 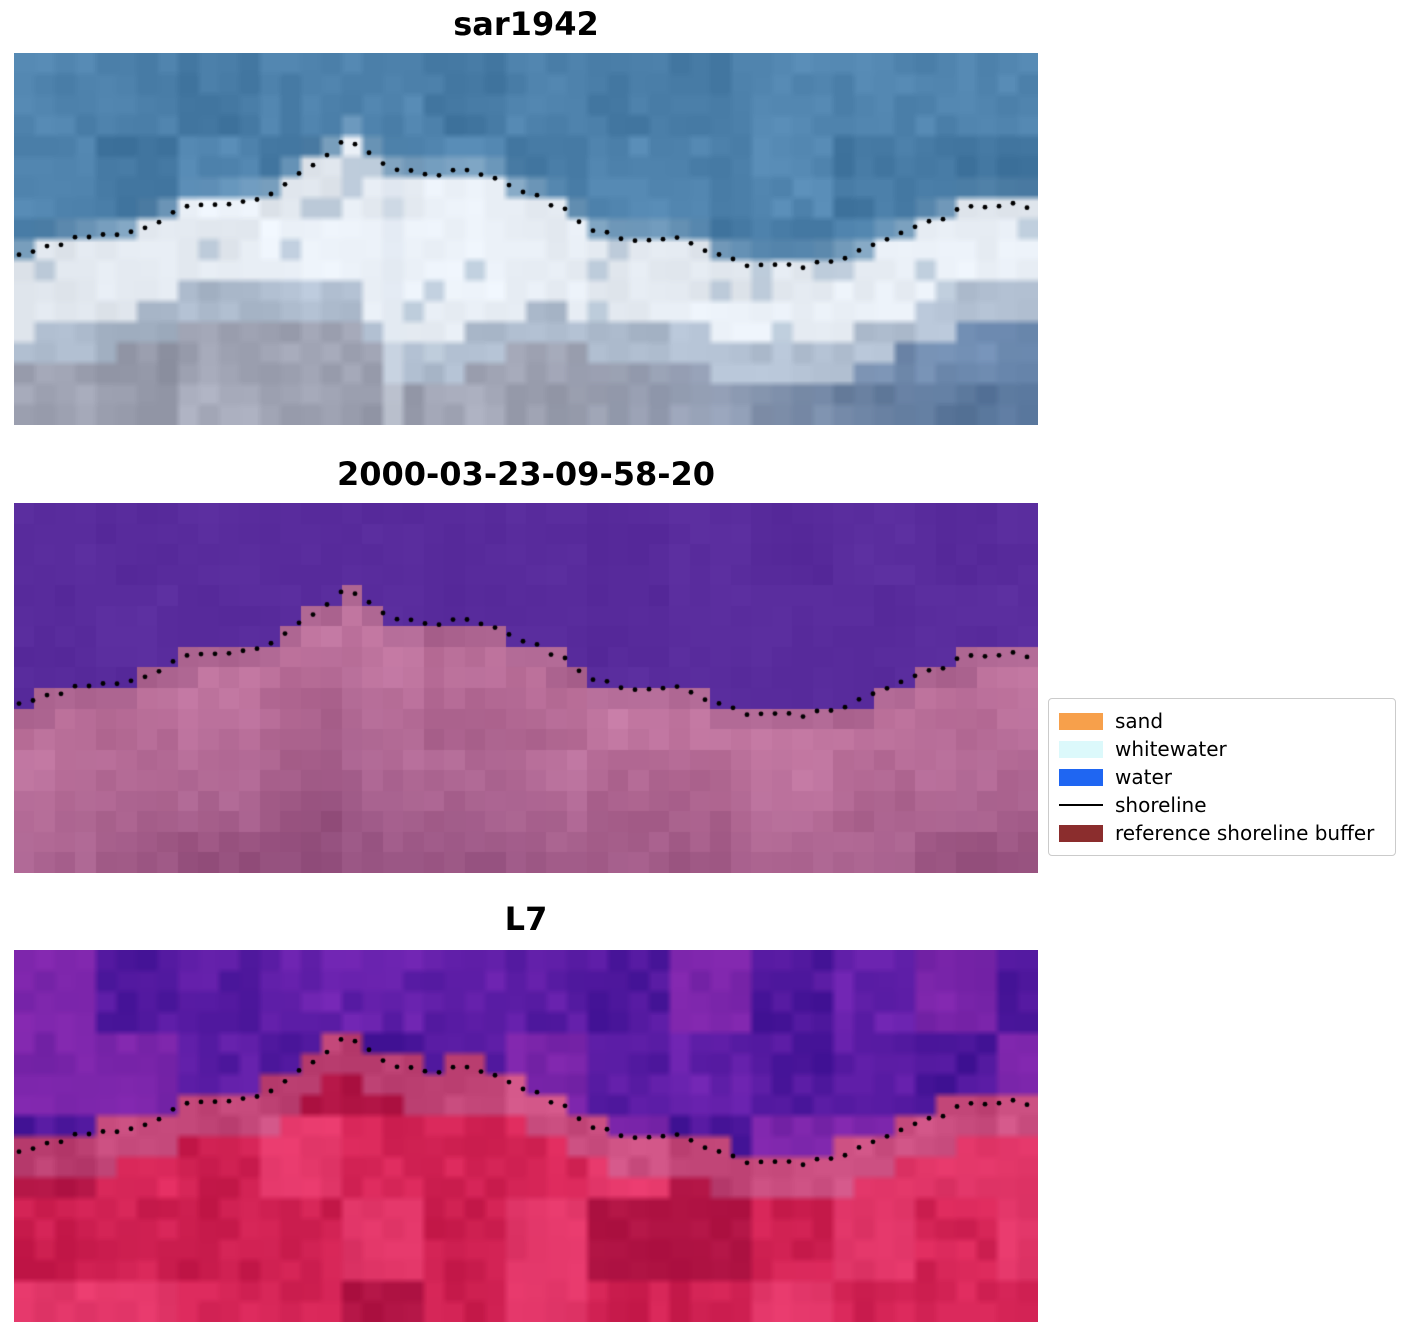 I want to click on legend-item-reference-buffer: reference shoreline buffer, so click(x=1222, y=833).